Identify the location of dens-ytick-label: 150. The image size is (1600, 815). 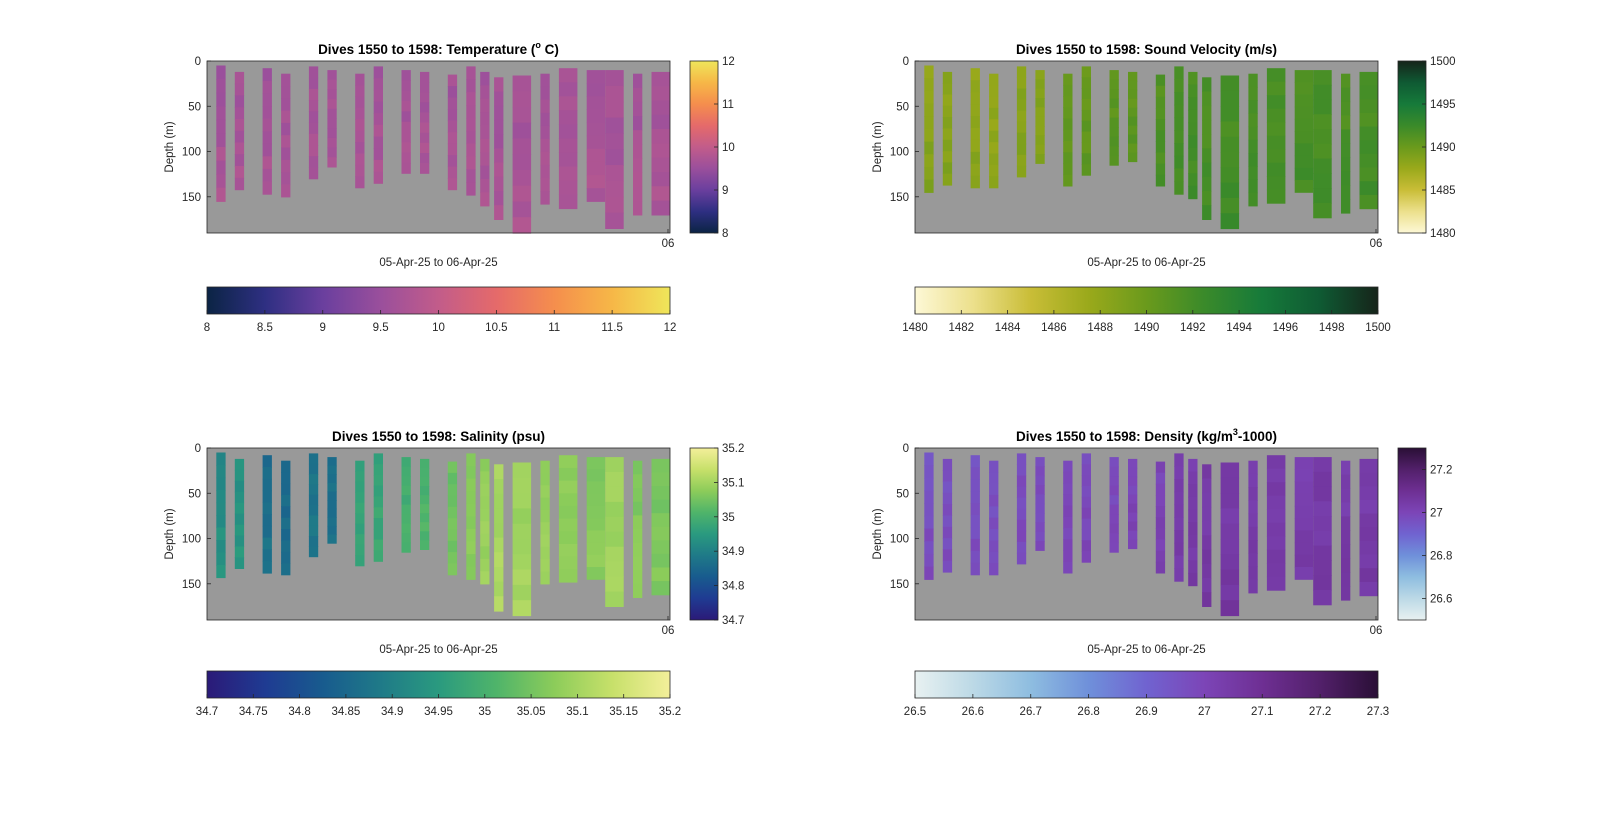
(899, 585).